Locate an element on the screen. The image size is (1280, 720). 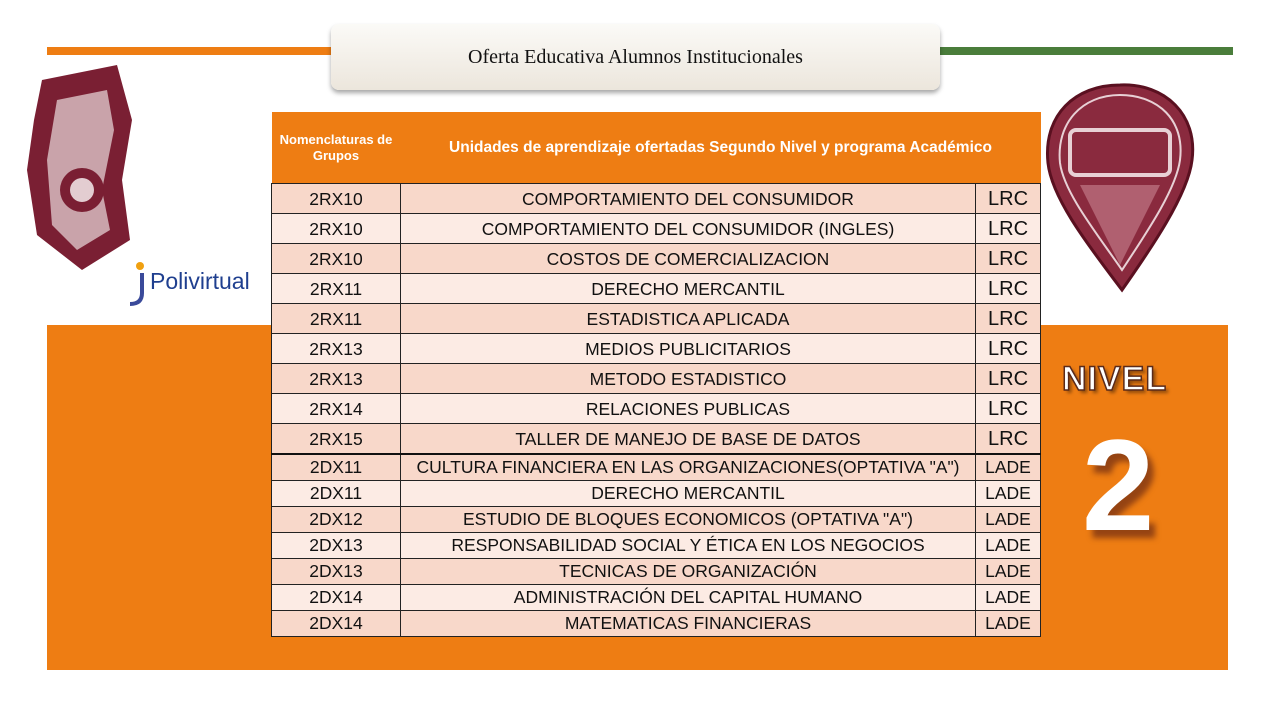
virtual: virtual is located at coordinates (219, 281).